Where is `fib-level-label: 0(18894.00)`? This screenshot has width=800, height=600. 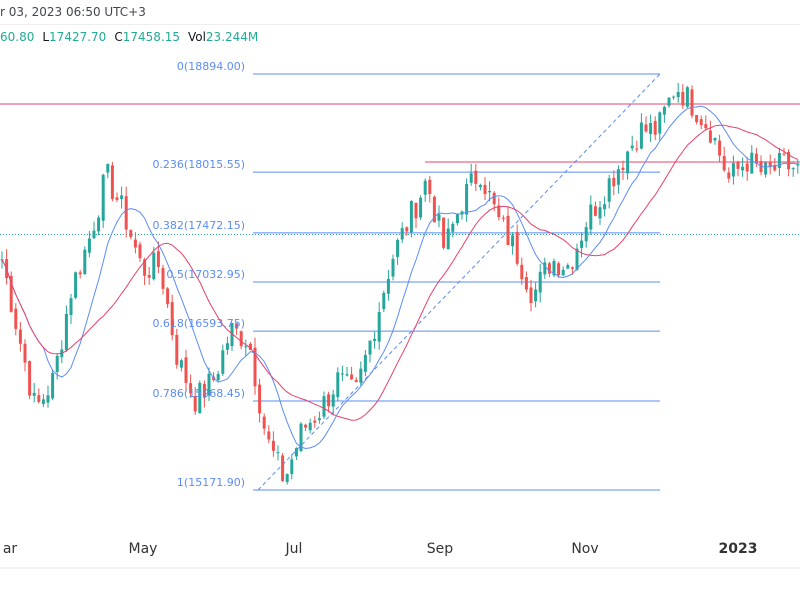 fib-level-label: 0(18894.00) is located at coordinates (211, 66).